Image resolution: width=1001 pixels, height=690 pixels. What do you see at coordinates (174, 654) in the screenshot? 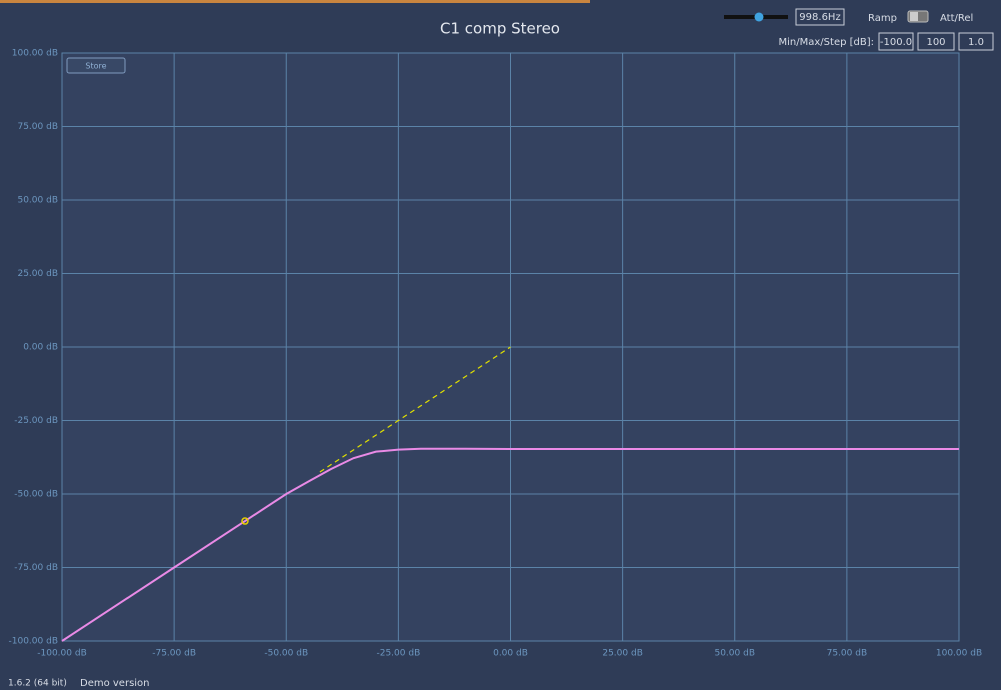
I see `x-tick-label: -75.00 dB` at bounding box center [174, 654].